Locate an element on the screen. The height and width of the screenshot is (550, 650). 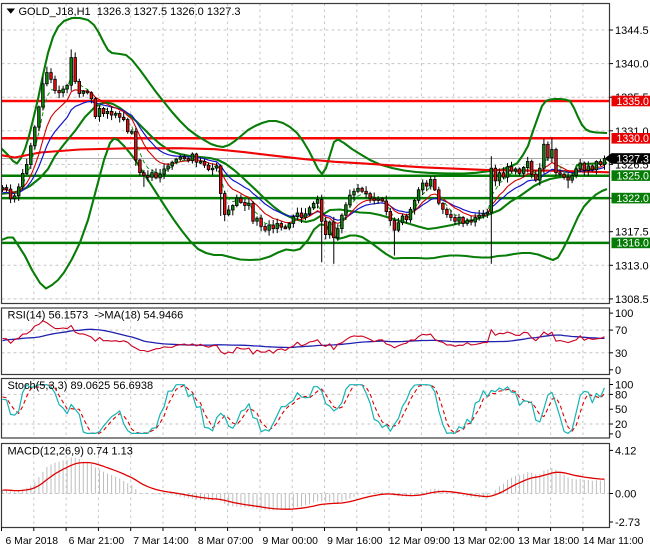
svg-text: 1340.0 is located at coordinates (632, 65).